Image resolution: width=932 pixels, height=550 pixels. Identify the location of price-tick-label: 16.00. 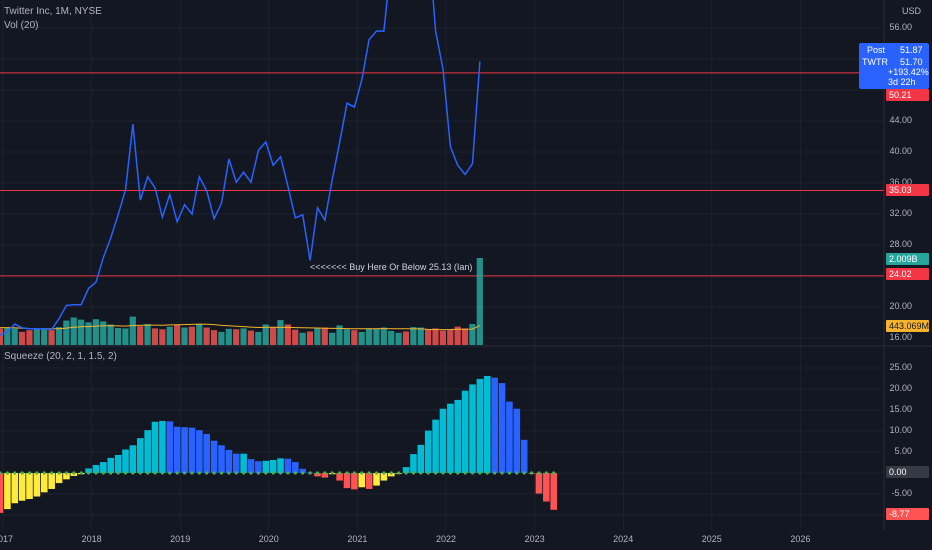
(900, 337).